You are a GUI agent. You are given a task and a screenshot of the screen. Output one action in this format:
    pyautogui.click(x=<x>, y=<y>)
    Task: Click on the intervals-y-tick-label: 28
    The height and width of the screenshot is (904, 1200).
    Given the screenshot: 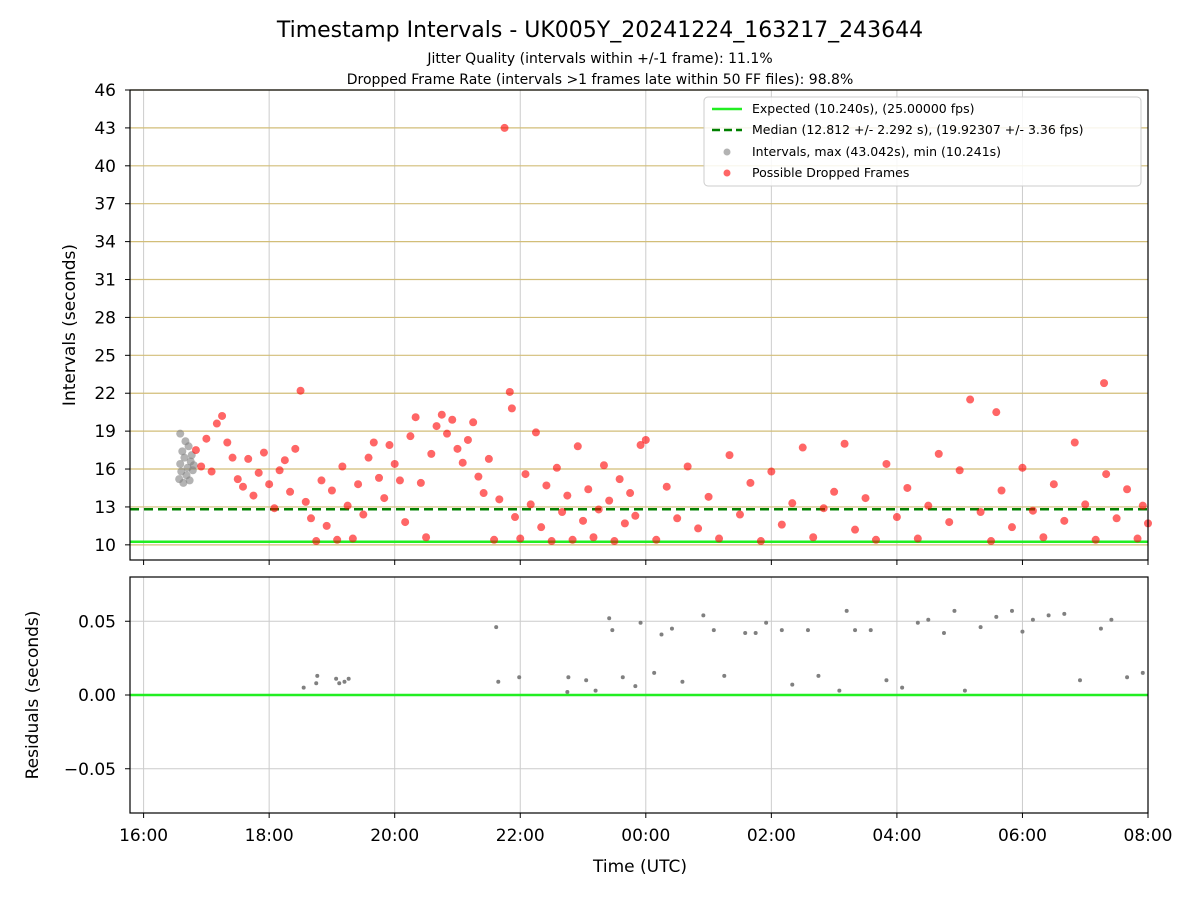 What is the action you would take?
    pyautogui.click(x=105, y=318)
    